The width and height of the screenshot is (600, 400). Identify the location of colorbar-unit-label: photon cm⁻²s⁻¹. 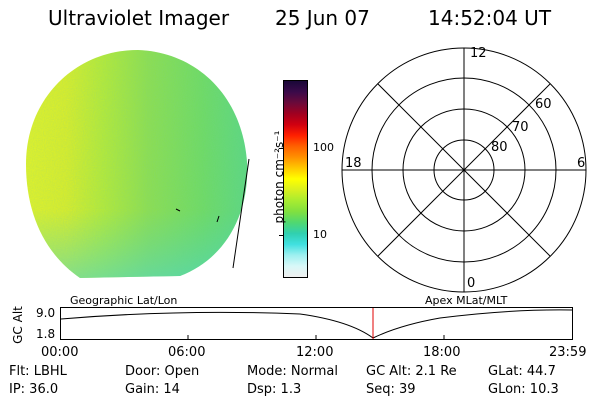
(279, 177).